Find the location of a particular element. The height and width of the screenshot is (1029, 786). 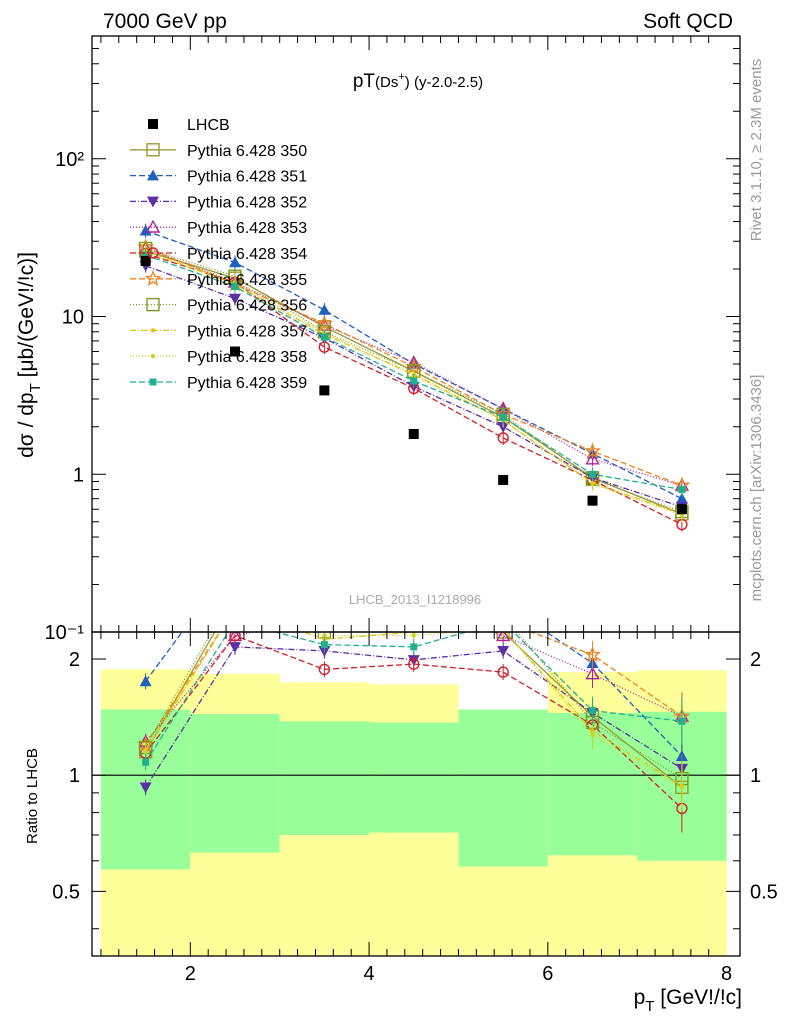

ylabel-pre: dσ / dp is located at coordinates (26, 425).